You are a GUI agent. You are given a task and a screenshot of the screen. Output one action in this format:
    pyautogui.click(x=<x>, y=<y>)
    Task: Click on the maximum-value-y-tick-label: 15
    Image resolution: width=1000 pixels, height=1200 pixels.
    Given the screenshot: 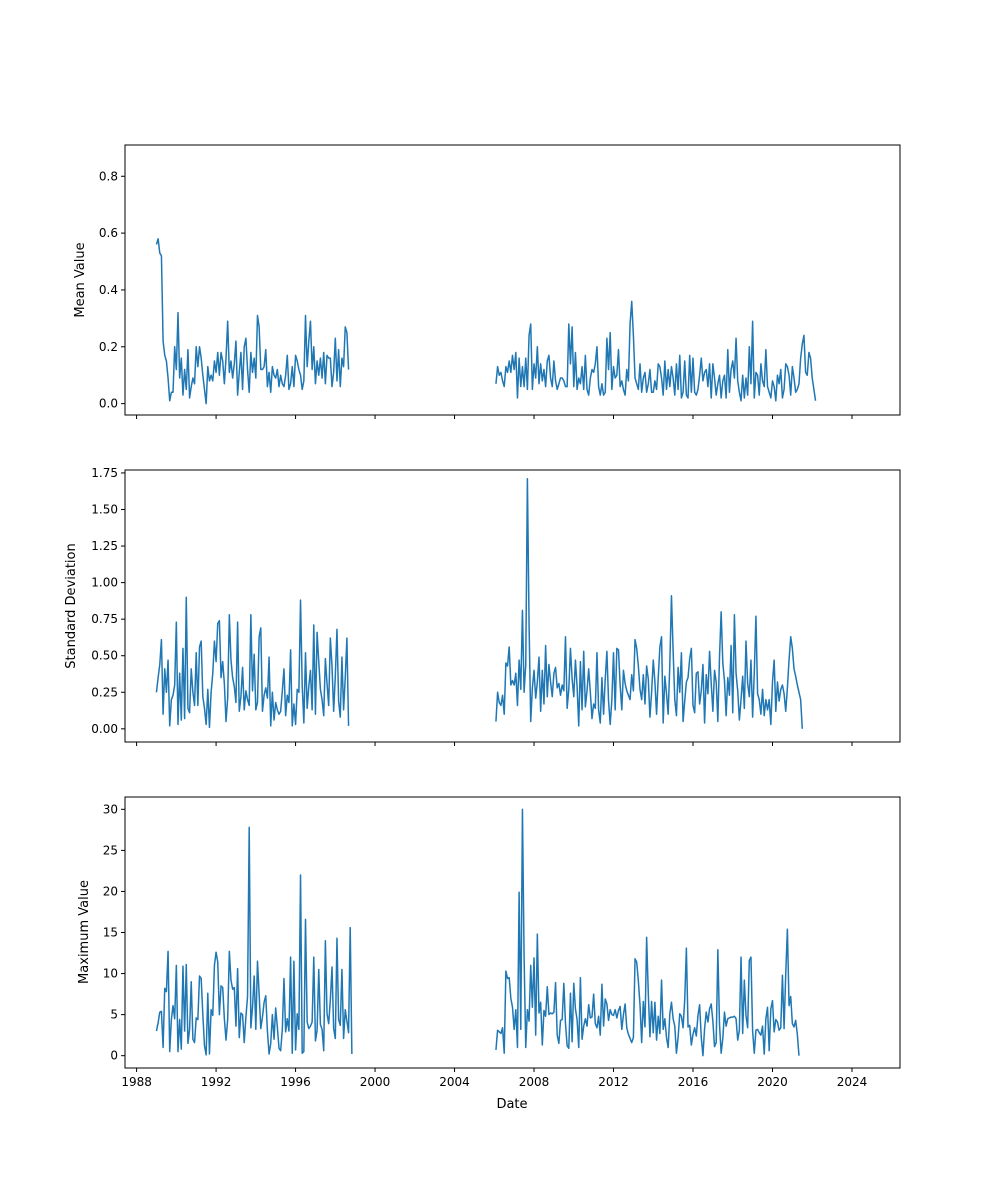 What is the action you would take?
    pyautogui.click(x=110, y=933)
    